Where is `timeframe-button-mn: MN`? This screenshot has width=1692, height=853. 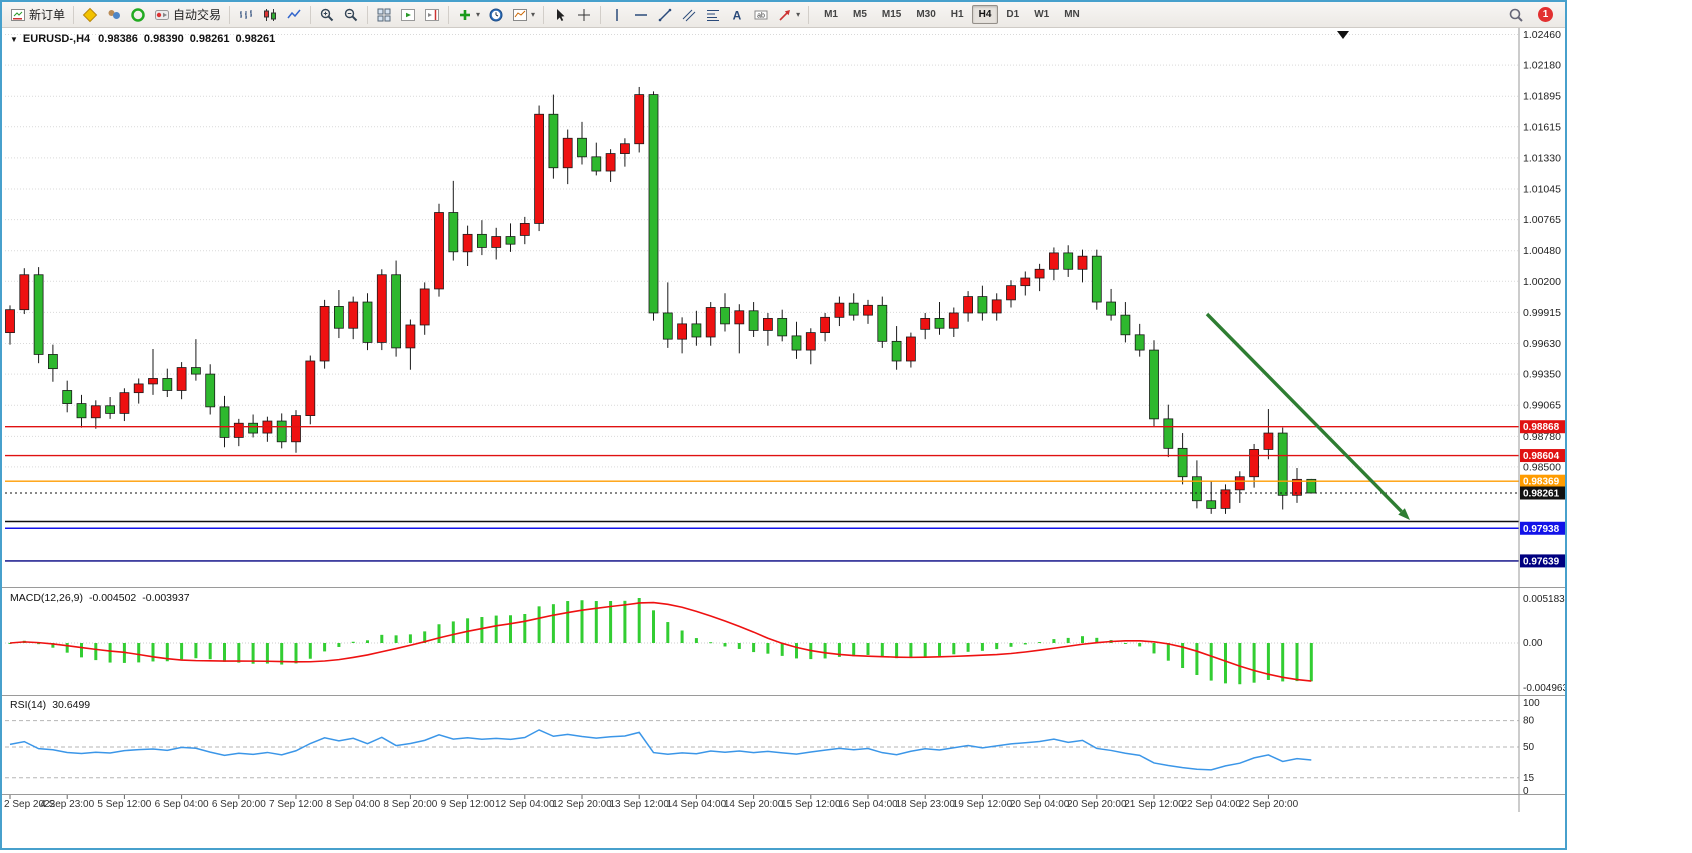
timeframe-button-mn: MN is located at coordinates (1072, 14).